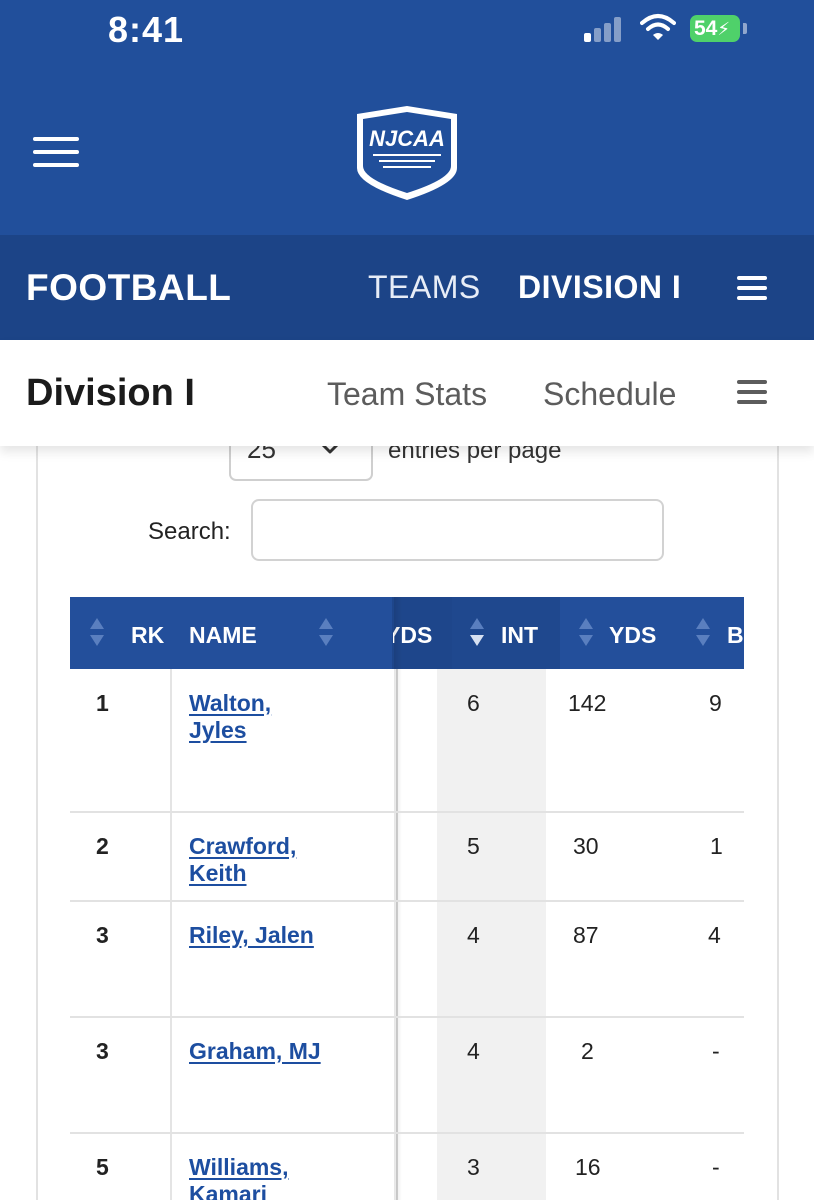 The height and width of the screenshot is (1200, 814). Describe the element at coordinates (716, 846) in the screenshot. I see `row-b: 1` at that location.